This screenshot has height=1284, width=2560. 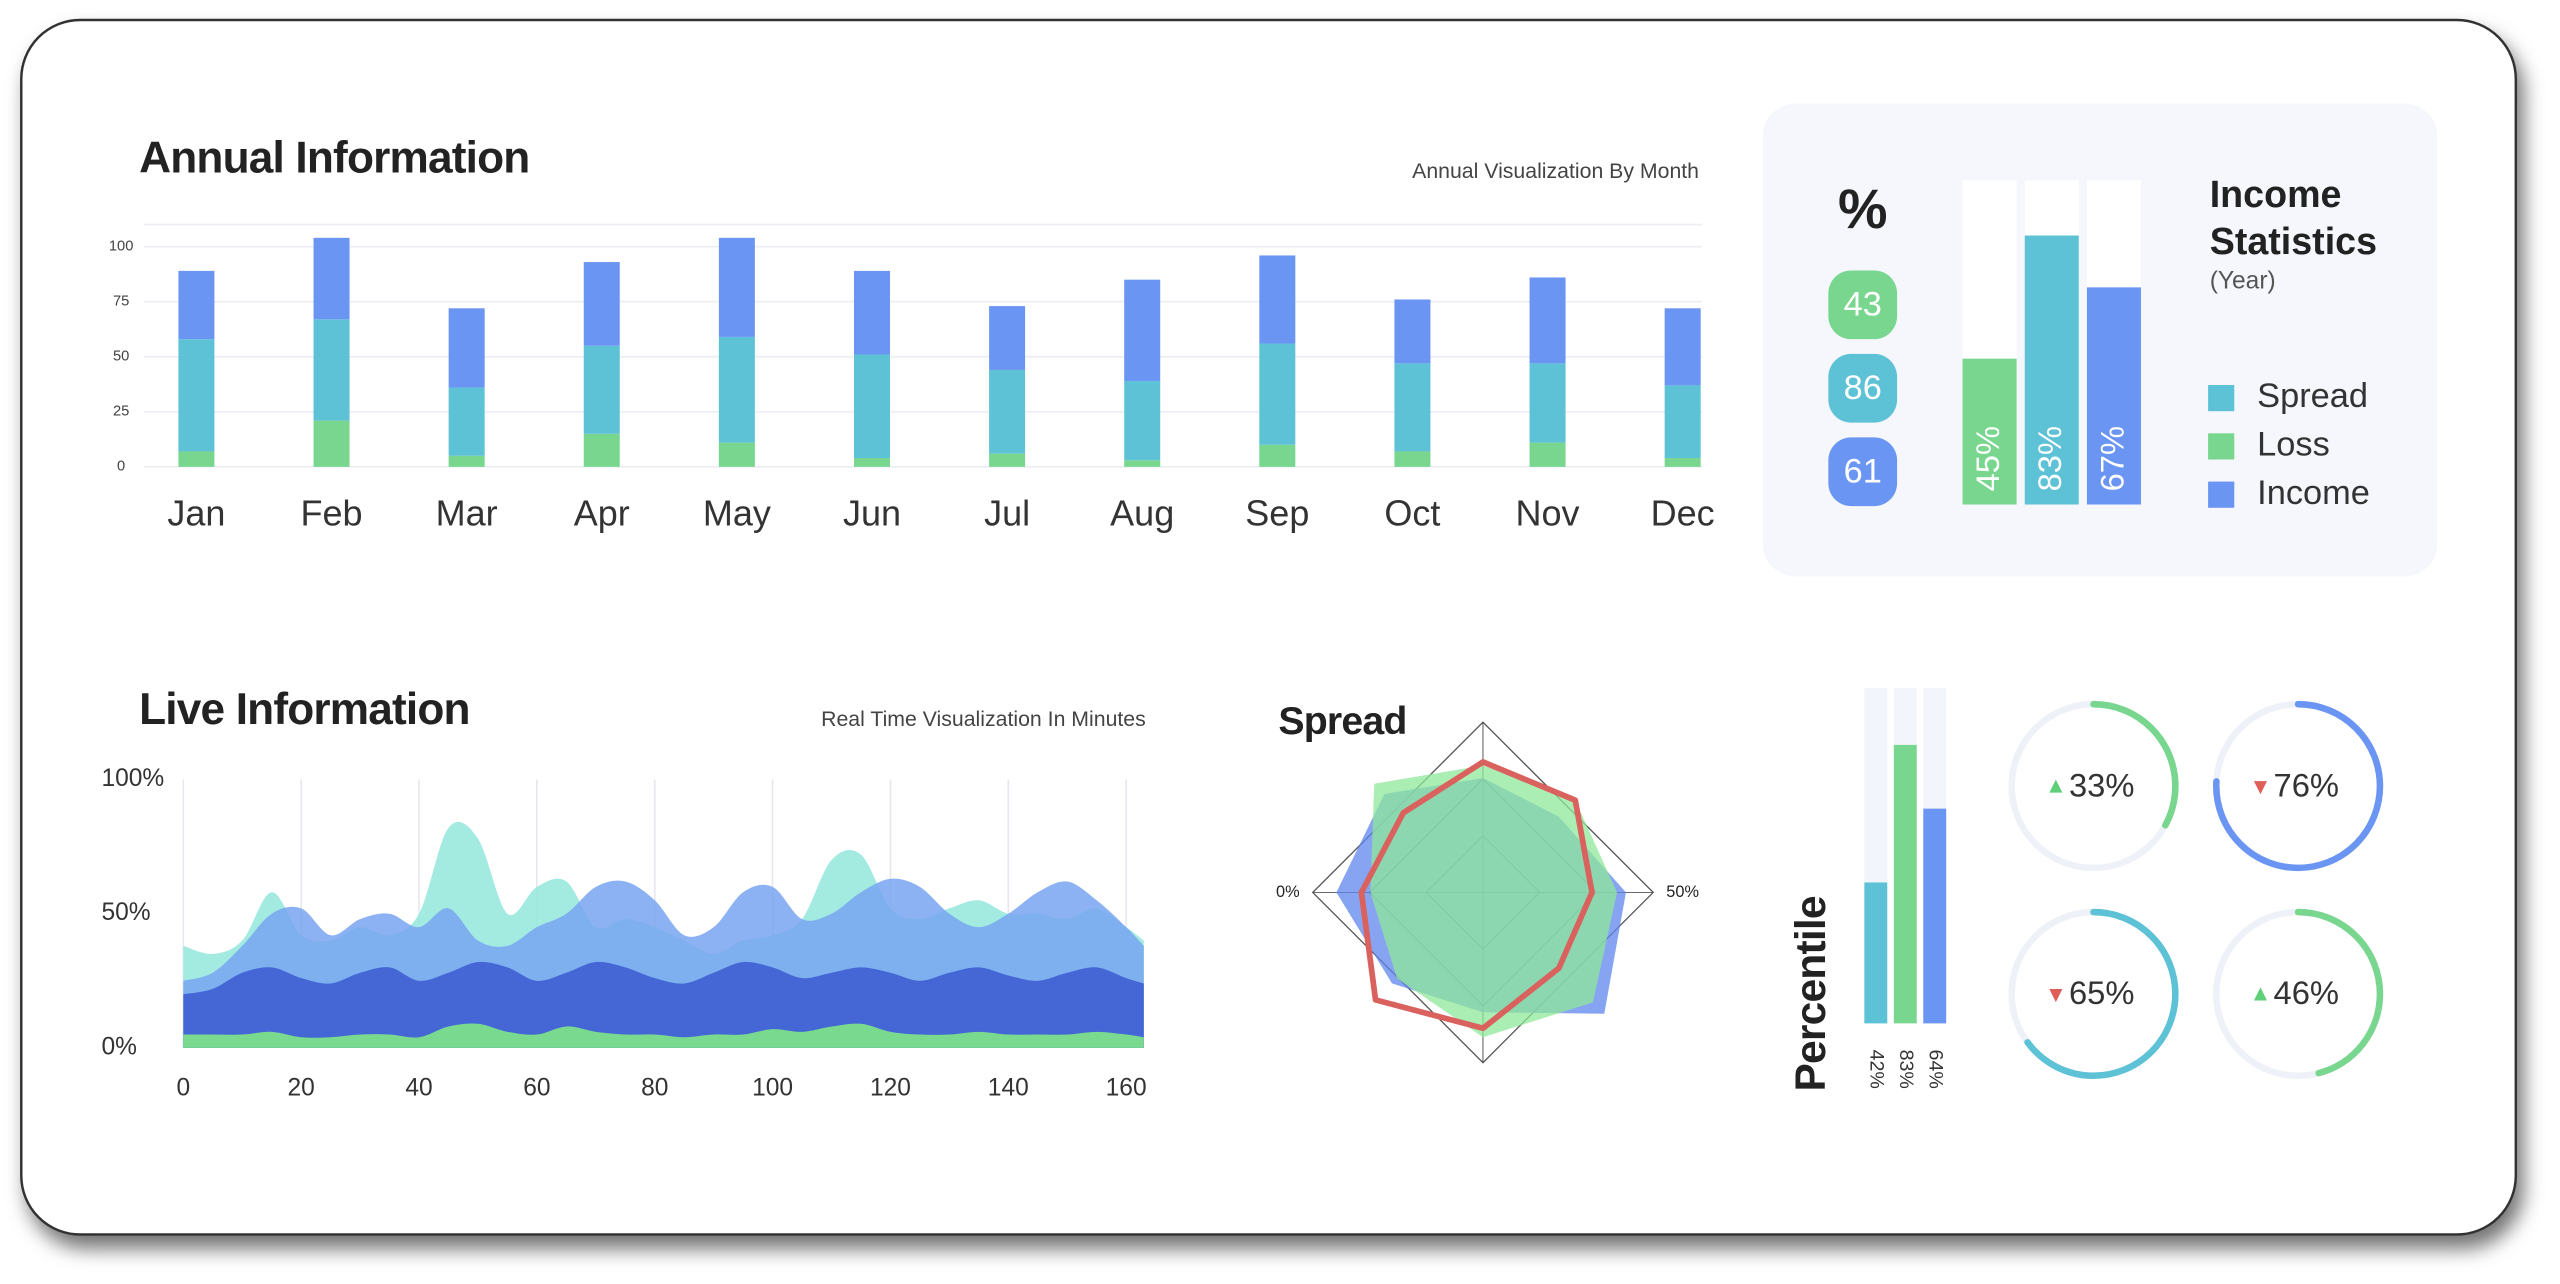 I want to click on y-tick-label: 0, so click(x=121, y=467).